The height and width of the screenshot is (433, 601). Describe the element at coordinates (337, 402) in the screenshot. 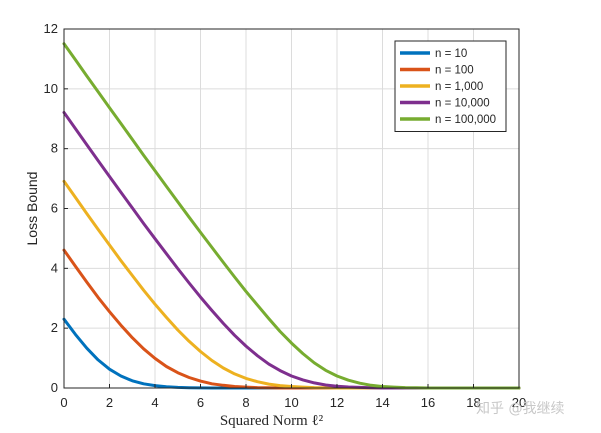

I see `x-tick-label: 12` at that location.